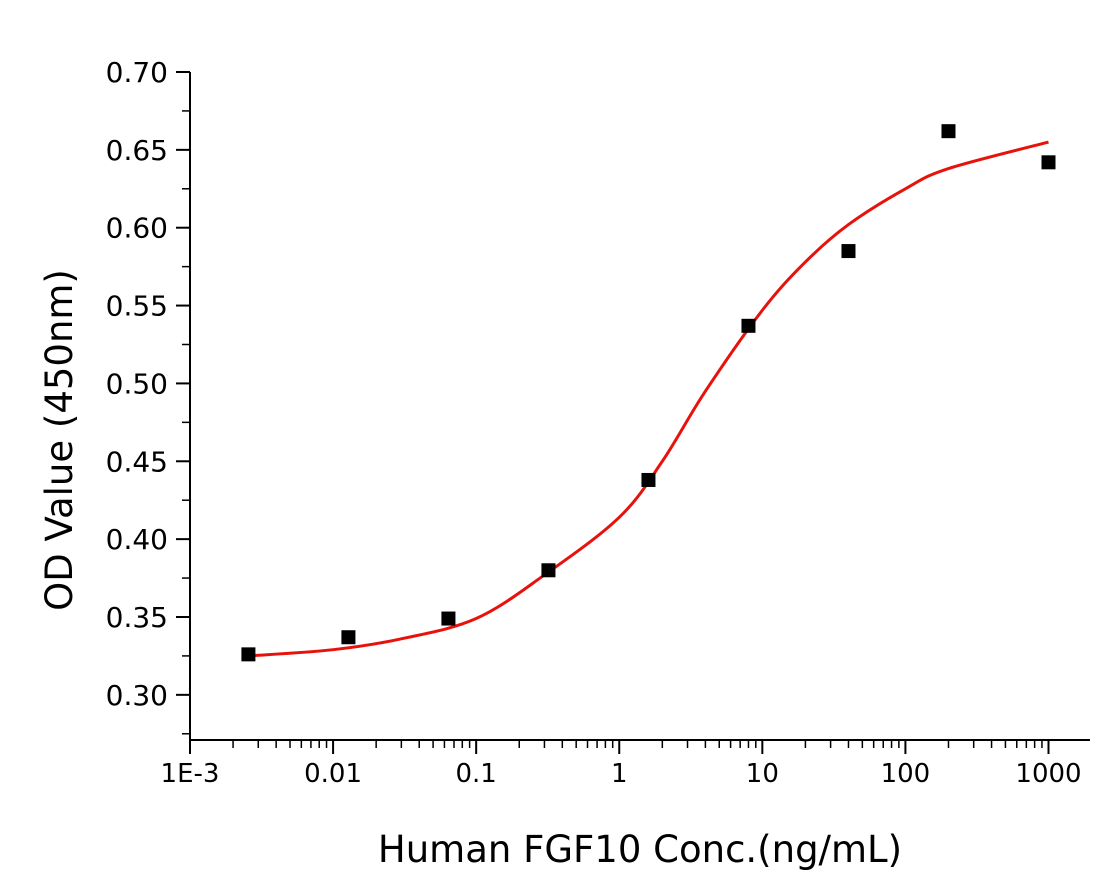  What do you see at coordinates (333, 774) in the screenshot?
I see `x-tick-label: 0.01` at bounding box center [333, 774].